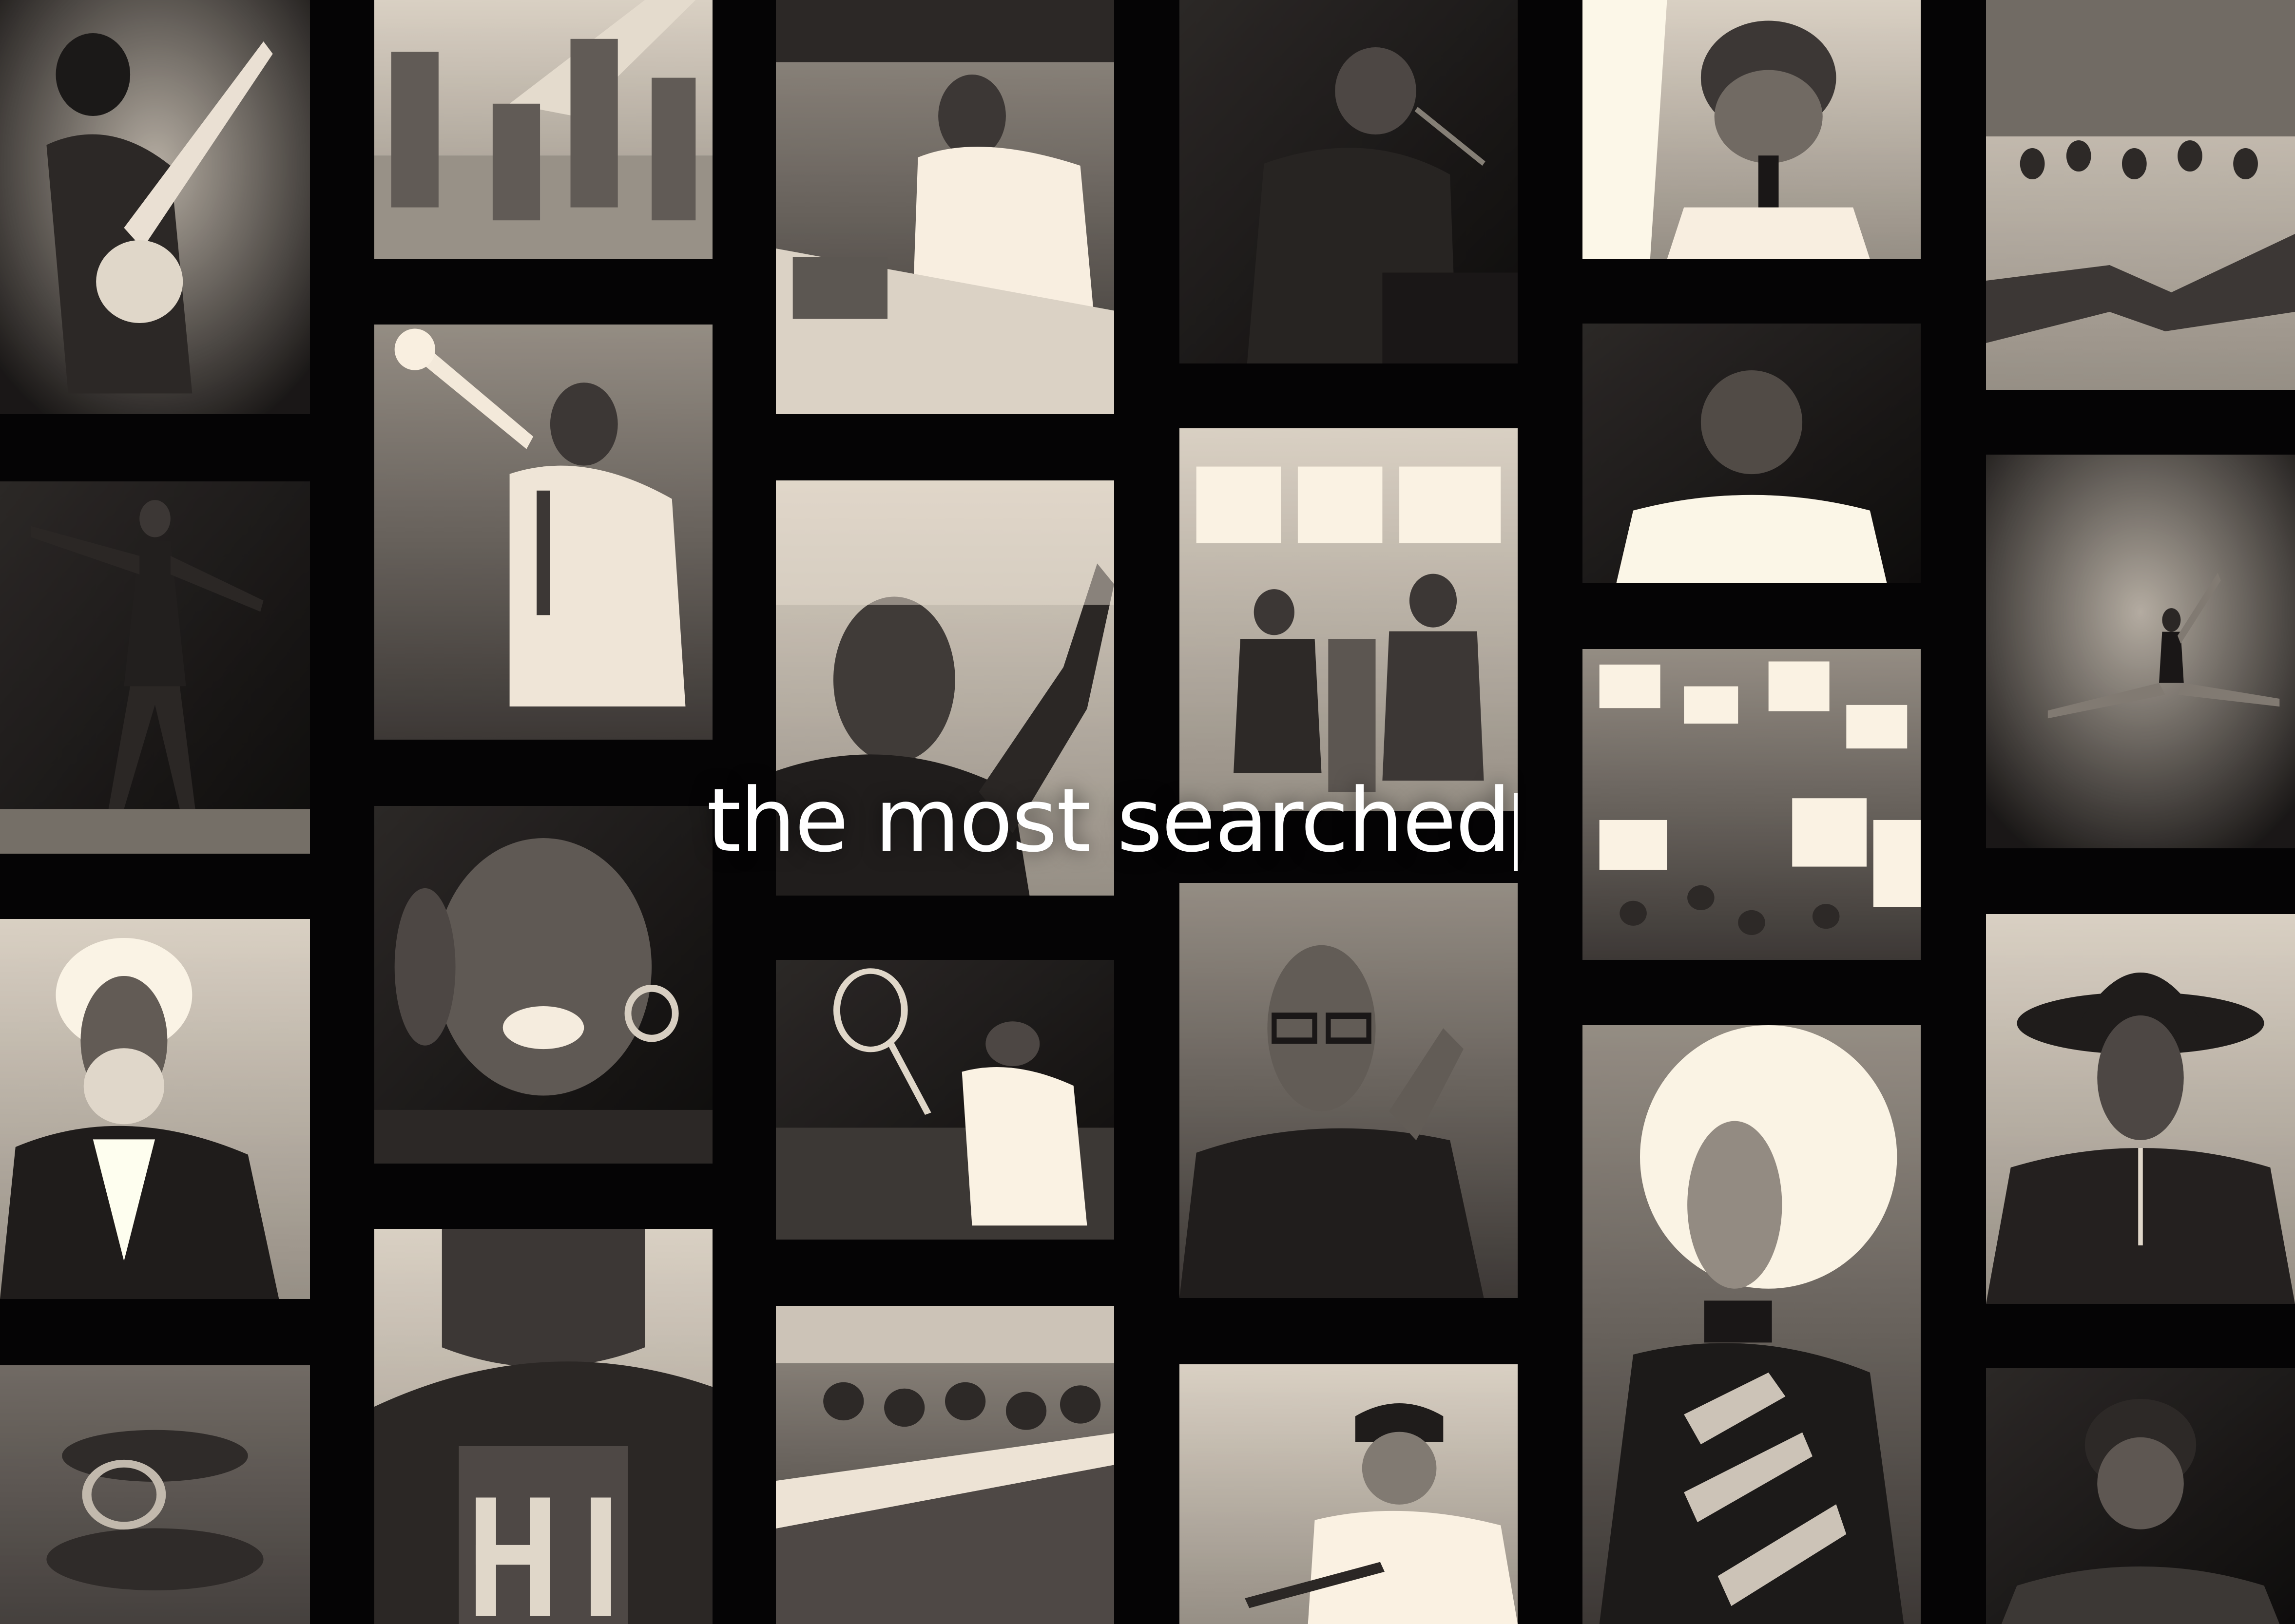  I want to click on smiling-man-glasses-photo, so click(1348, 1090).